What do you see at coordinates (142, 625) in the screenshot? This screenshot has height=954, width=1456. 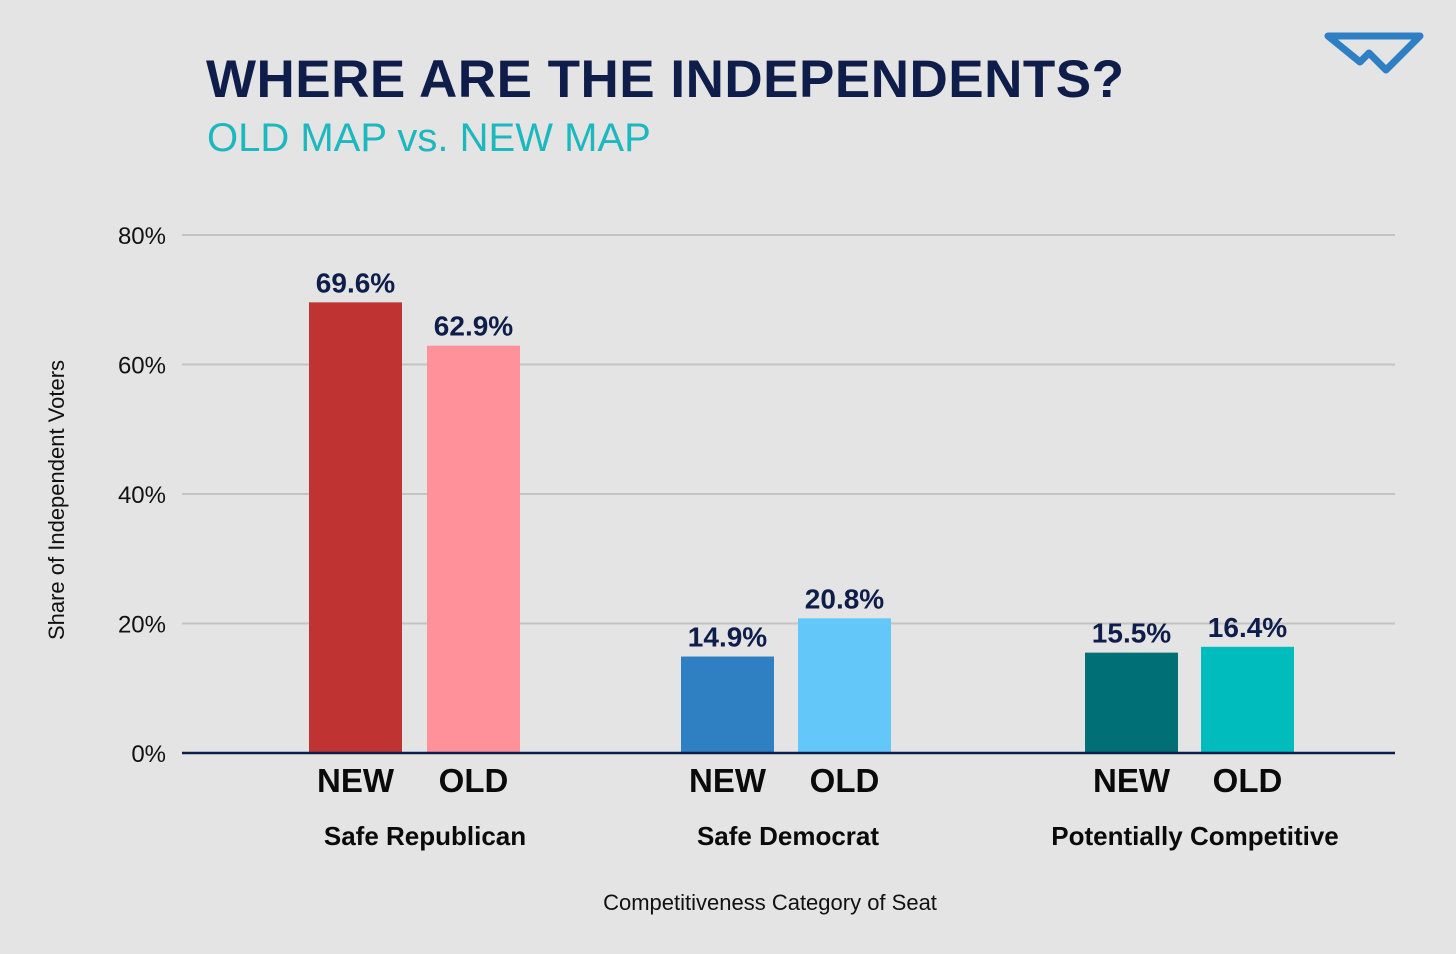 I see `y-tick-label: 20%` at bounding box center [142, 625].